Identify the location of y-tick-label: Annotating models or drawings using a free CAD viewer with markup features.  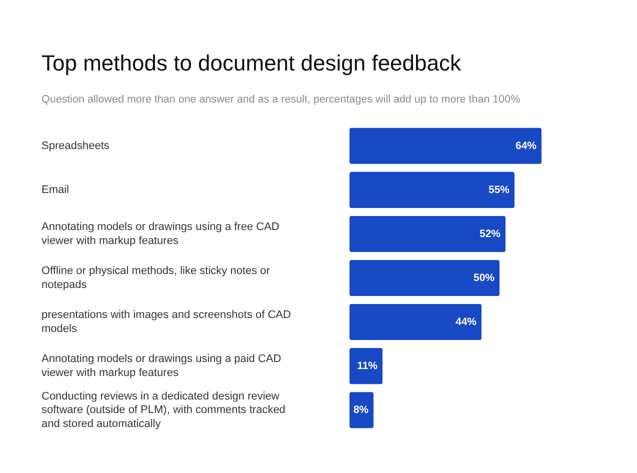
(161, 234).